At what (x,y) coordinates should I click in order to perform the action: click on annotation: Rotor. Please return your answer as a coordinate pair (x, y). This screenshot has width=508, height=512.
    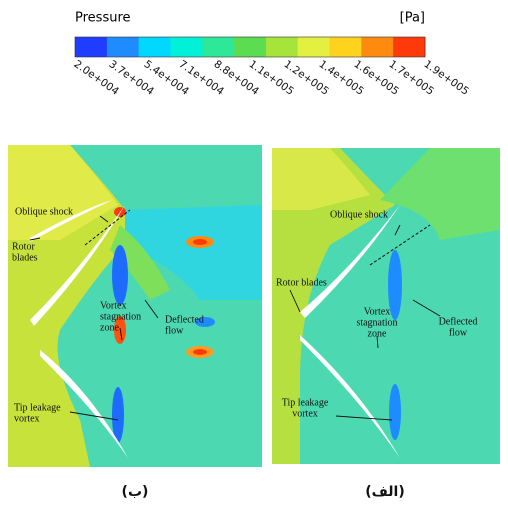
    Looking at the image, I should click on (23, 246).